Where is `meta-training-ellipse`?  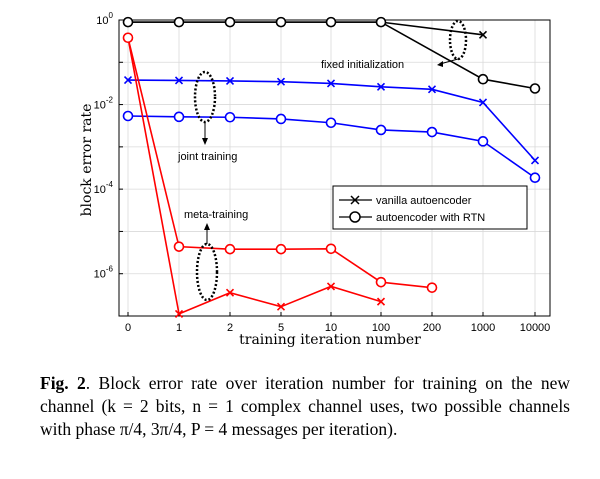
meta-training-ellipse is located at coordinates (207, 272).